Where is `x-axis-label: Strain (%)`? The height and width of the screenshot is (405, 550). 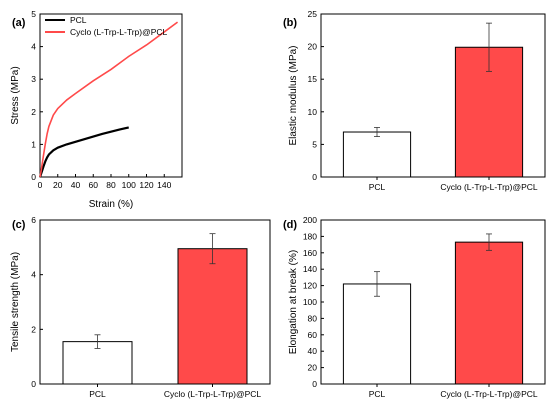 x-axis-label: Strain (%) is located at coordinates (111, 204).